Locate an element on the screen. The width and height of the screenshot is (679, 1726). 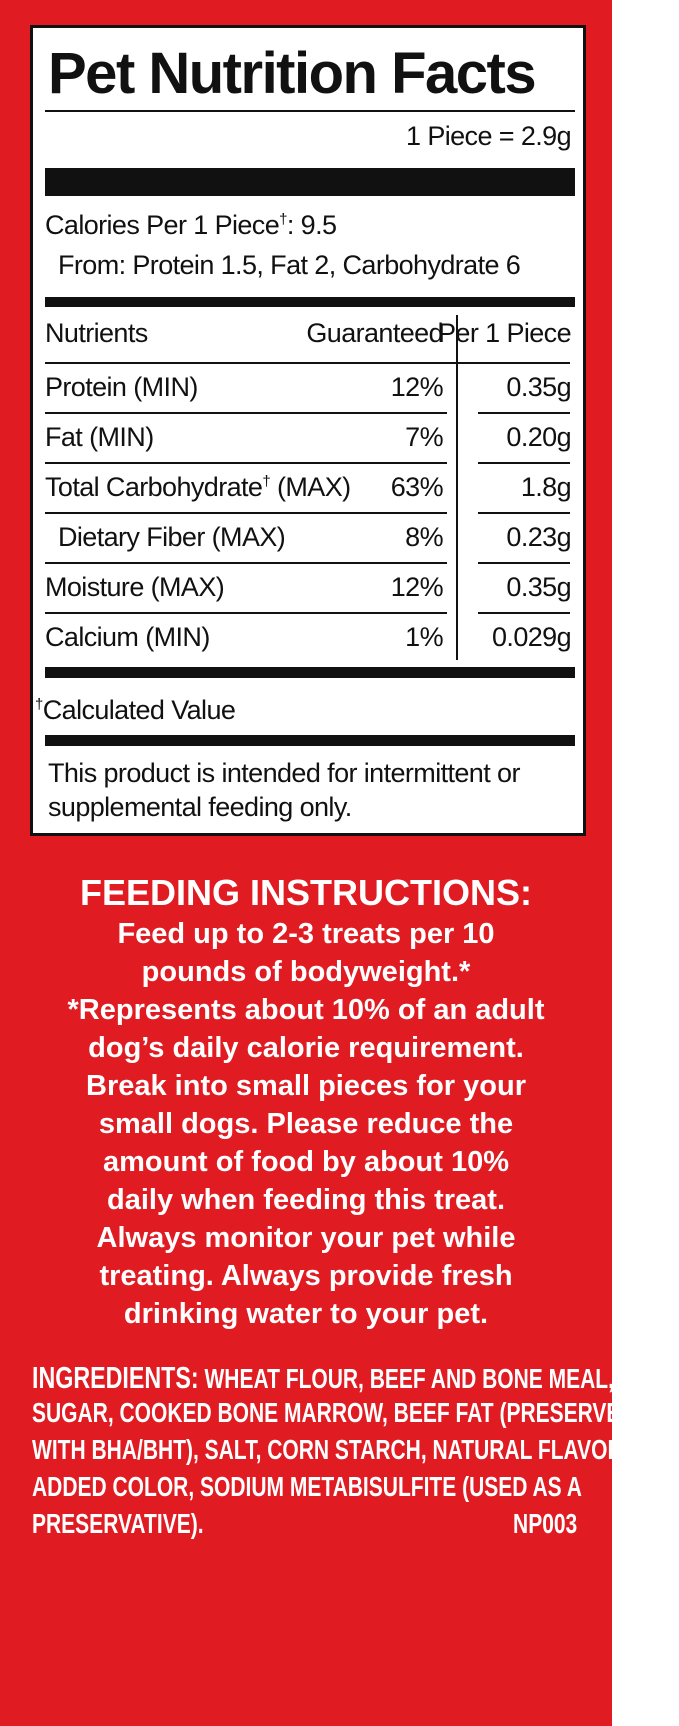
nutrient: Fat (MIN) is located at coordinates (99, 437).